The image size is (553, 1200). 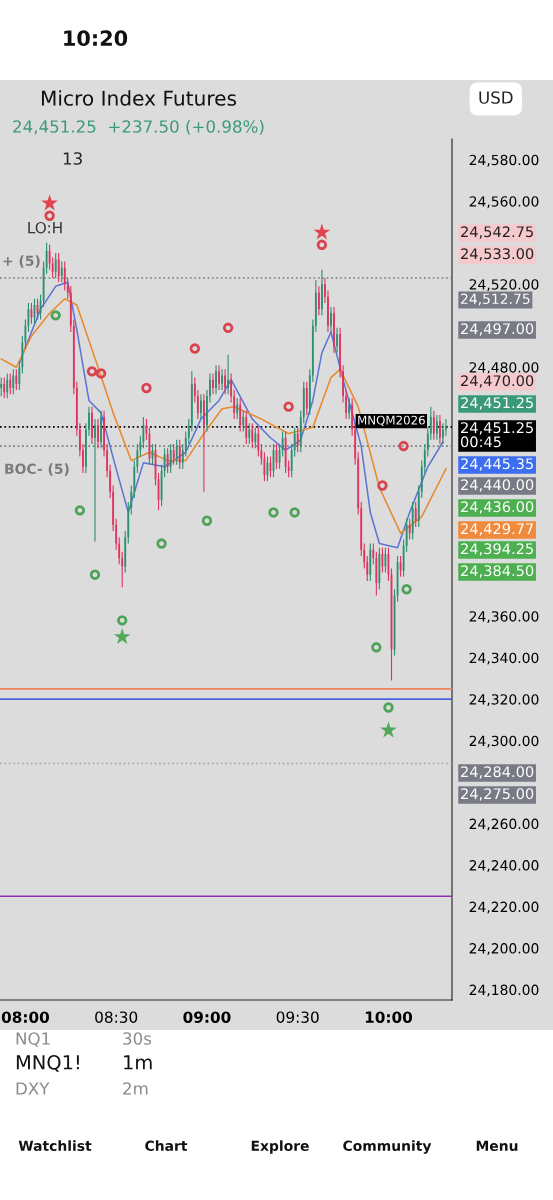 I want to click on text: 24,533.00, so click(x=497, y=254).